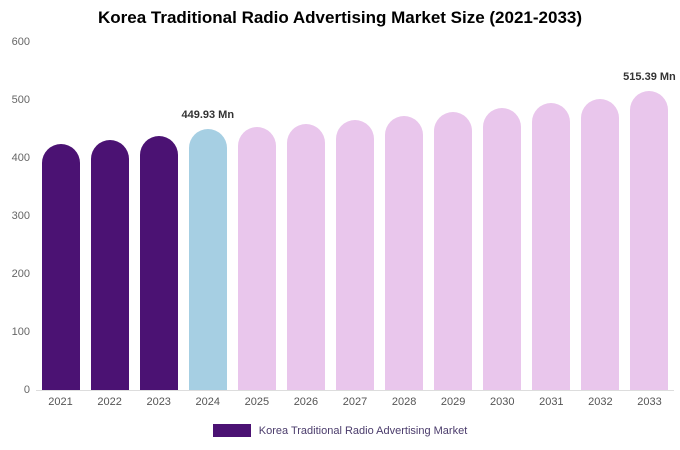 Image resolution: width=680 pixels, height=450 pixels. I want to click on y-axis-tick-label: 0, so click(26, 390).